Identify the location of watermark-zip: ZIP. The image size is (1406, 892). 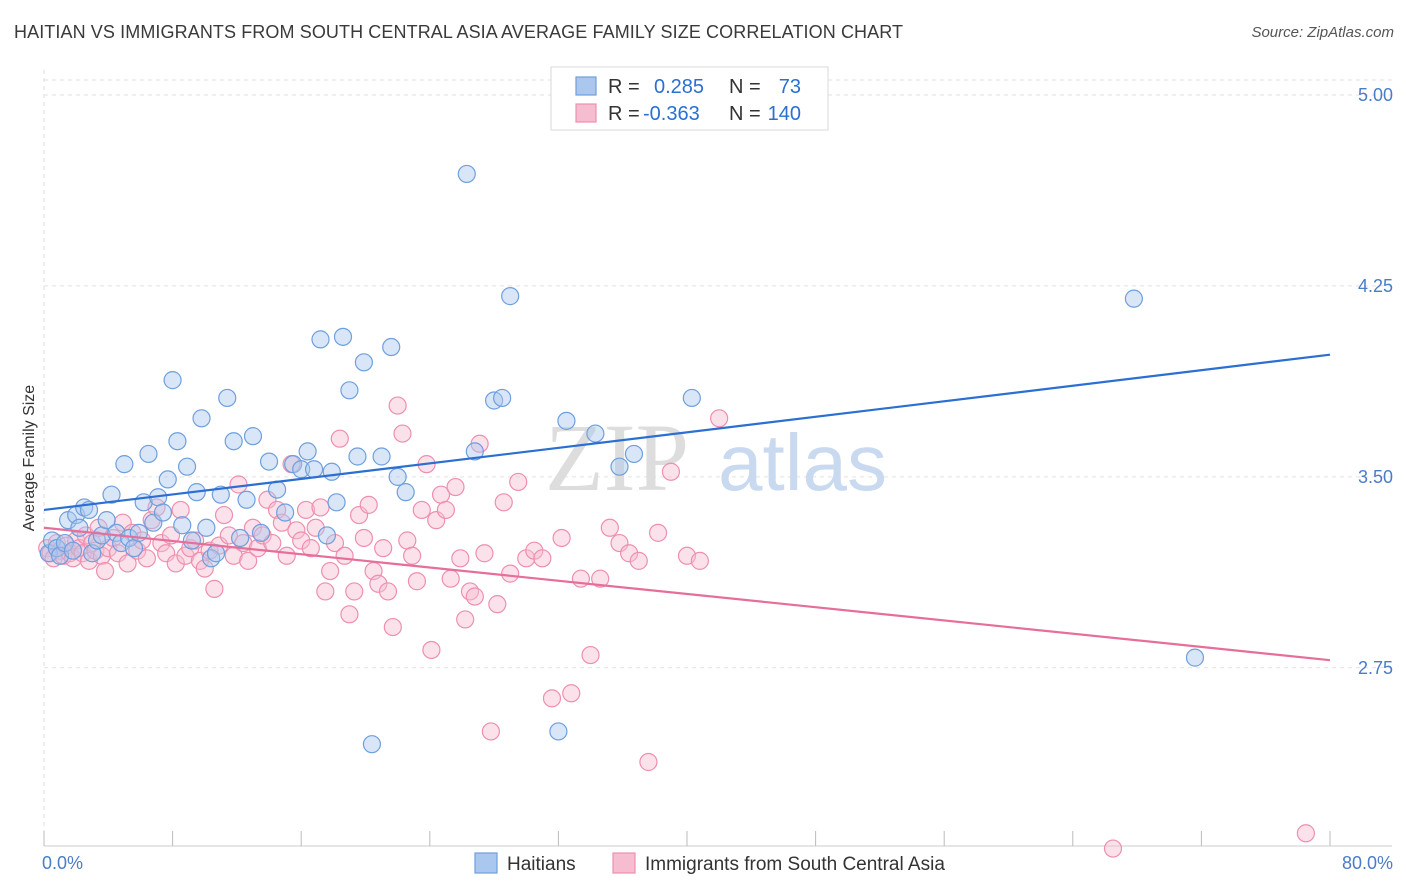
(617, 457).